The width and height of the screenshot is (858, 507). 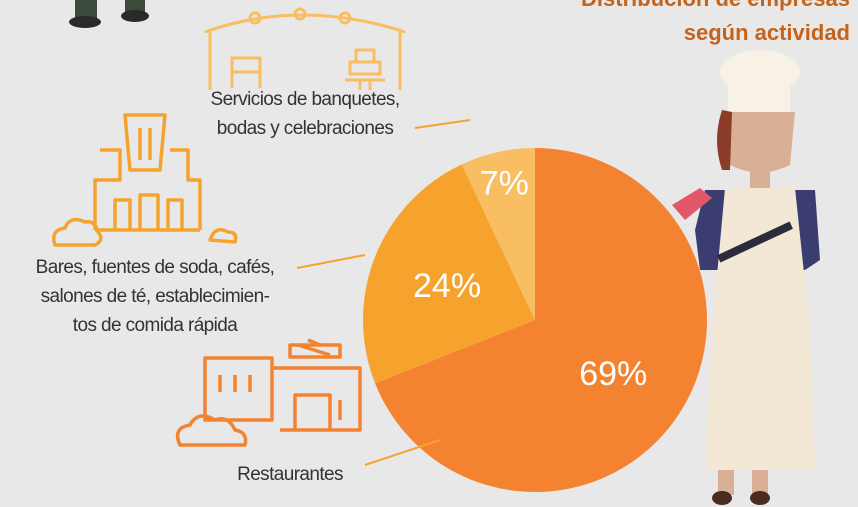 I want to click on bar-icon, so click(x=145, y=180).